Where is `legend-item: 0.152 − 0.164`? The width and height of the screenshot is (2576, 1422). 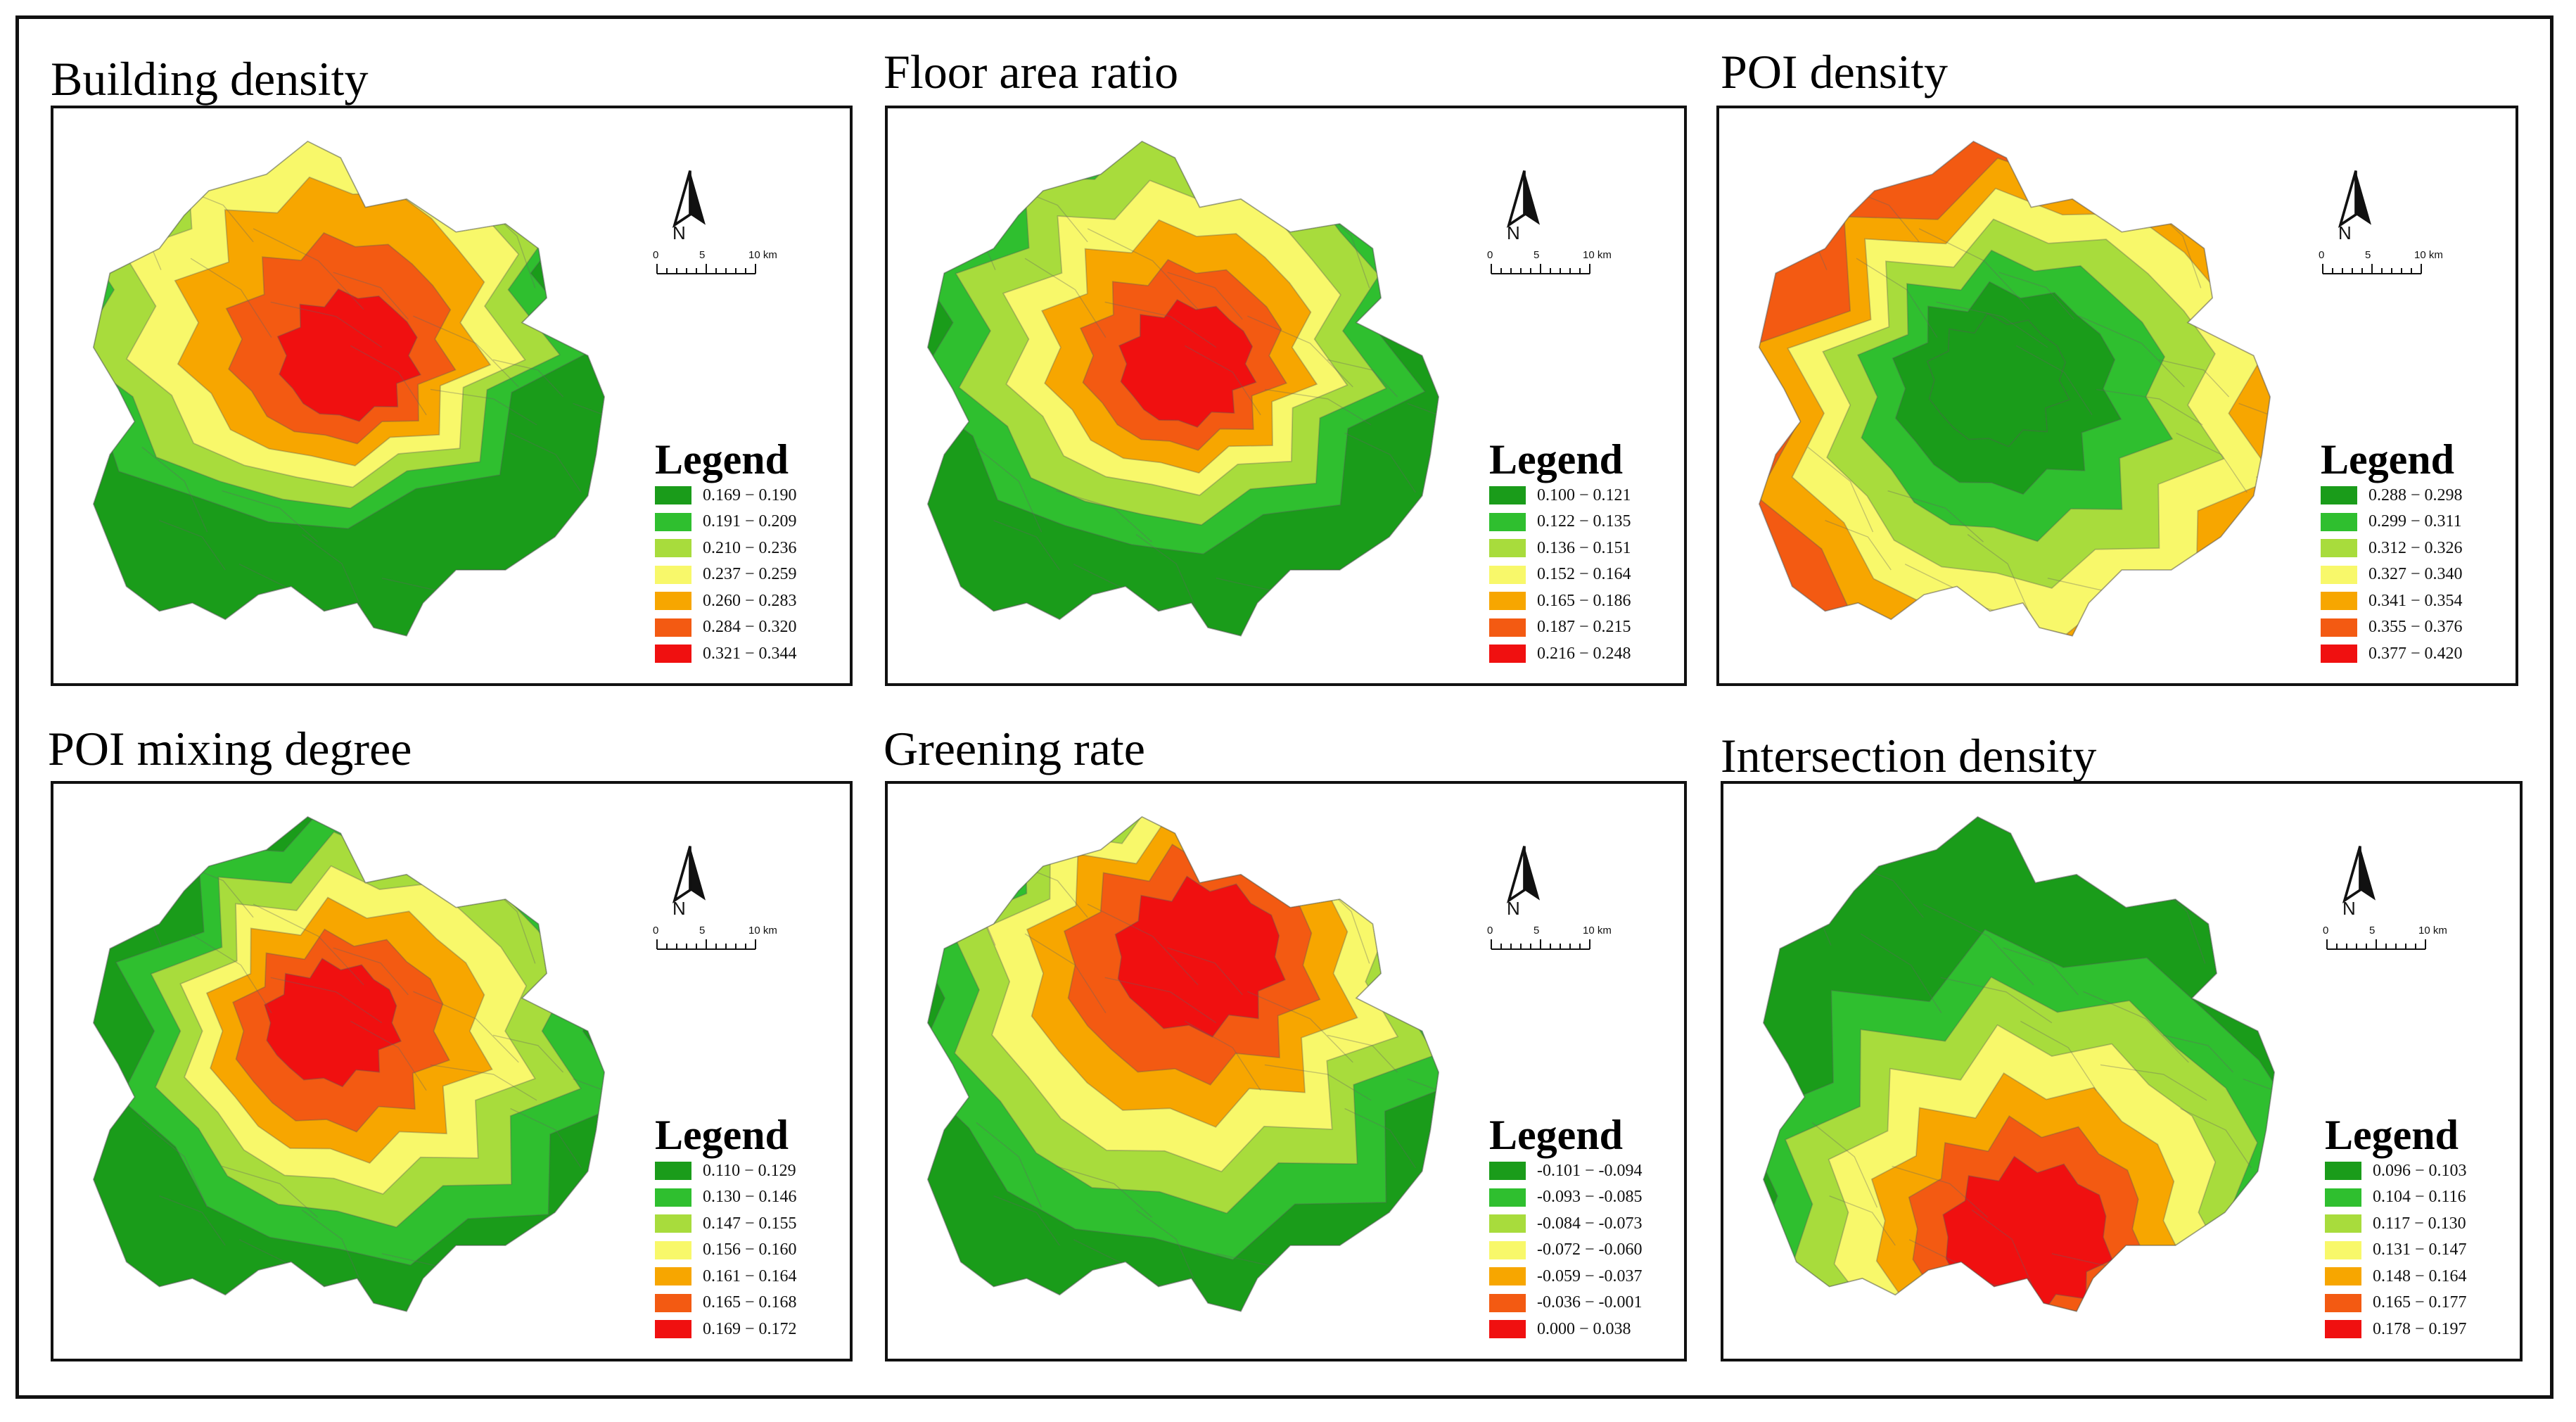
legend-item: 0.152 − 0.164 is located at coordinates (1560, 574).